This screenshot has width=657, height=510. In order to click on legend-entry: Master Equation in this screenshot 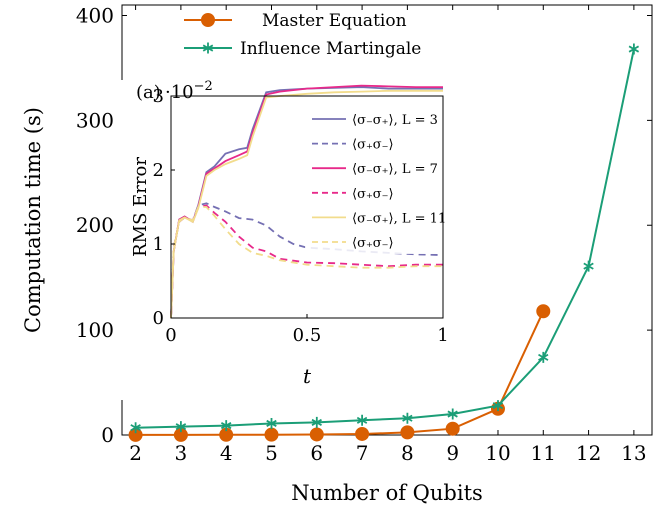, I will do `click(295, 21)`.